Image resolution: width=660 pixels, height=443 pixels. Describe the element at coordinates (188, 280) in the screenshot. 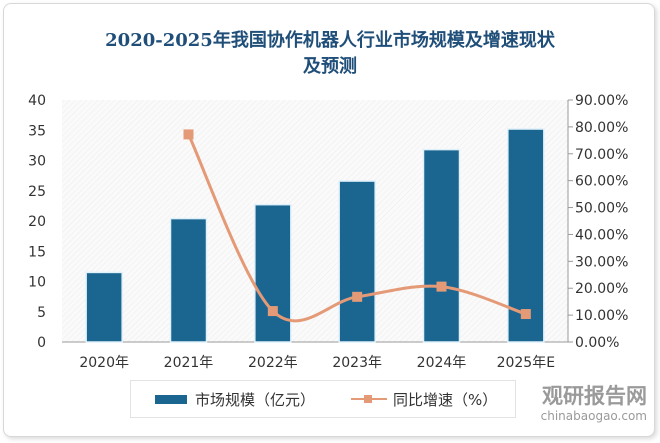

I see `bar-2021年` at that location.